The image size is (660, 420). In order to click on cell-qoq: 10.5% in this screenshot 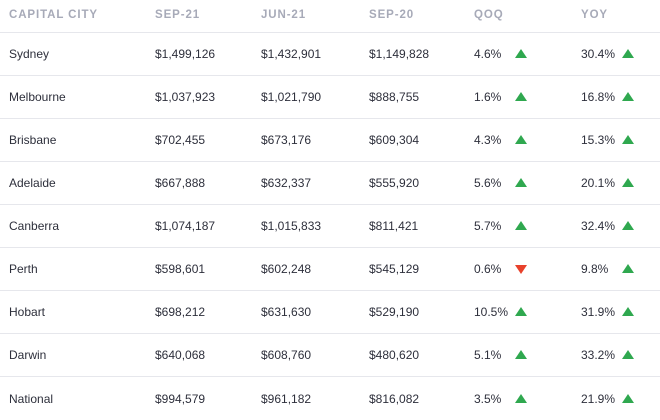, I will do `click(491, 312)`.